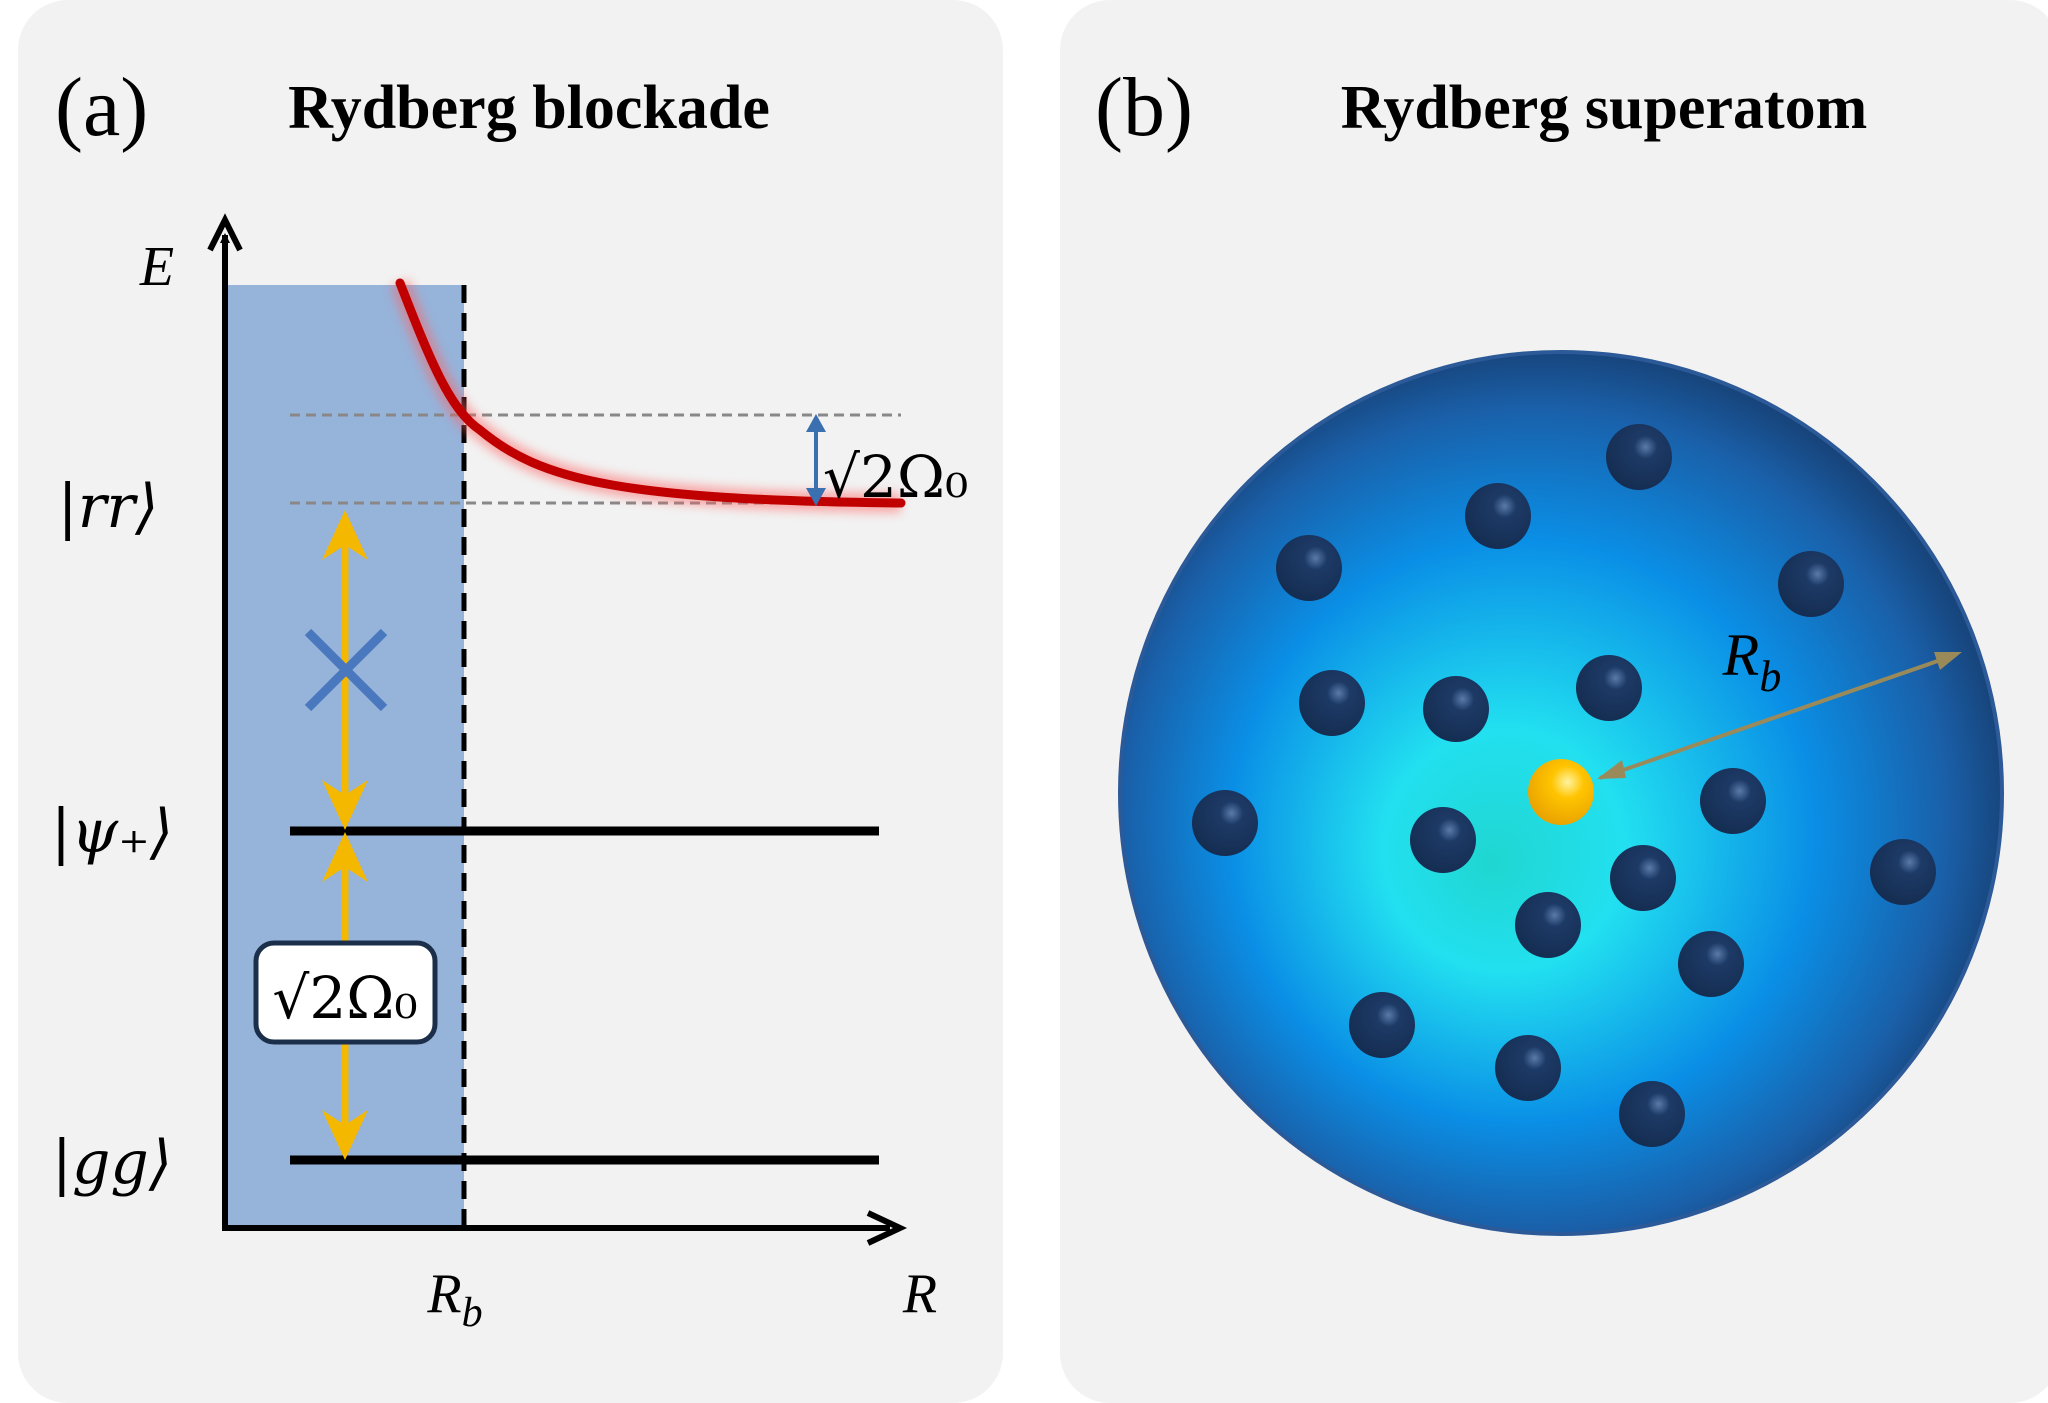 The image size is (2048, 1403). Describe the element at coordinates (156, 267) in the screenshot. I see `energy-axis-label: E` at that location.